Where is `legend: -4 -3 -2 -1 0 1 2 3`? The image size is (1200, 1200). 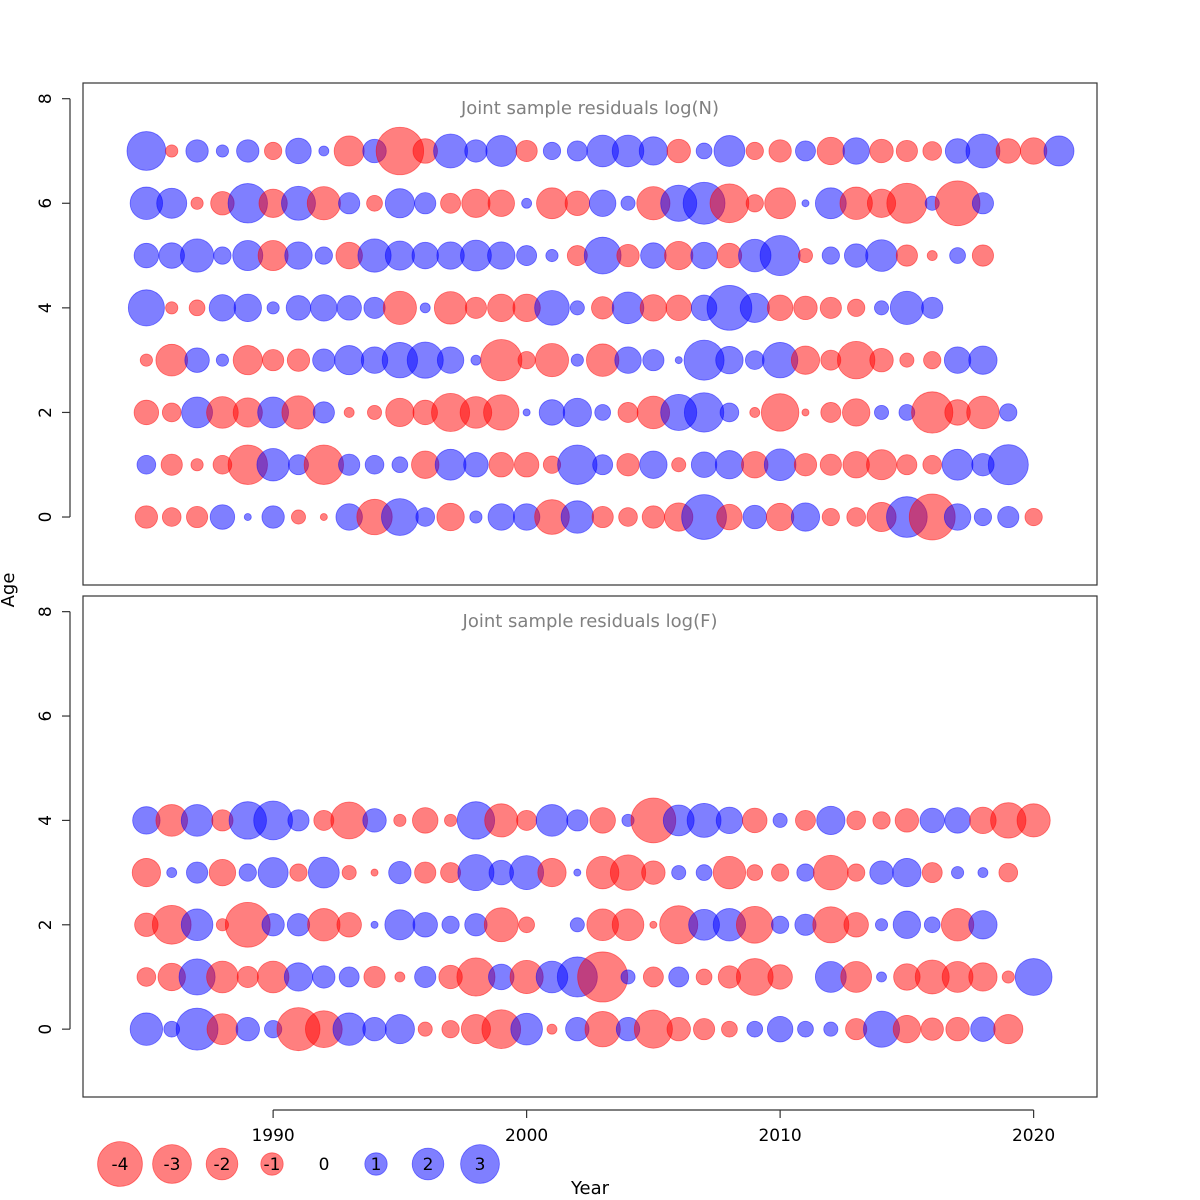
legend: -4 -3 -2 -1 0 1 2 3 is located at coordinates (298, 1164).